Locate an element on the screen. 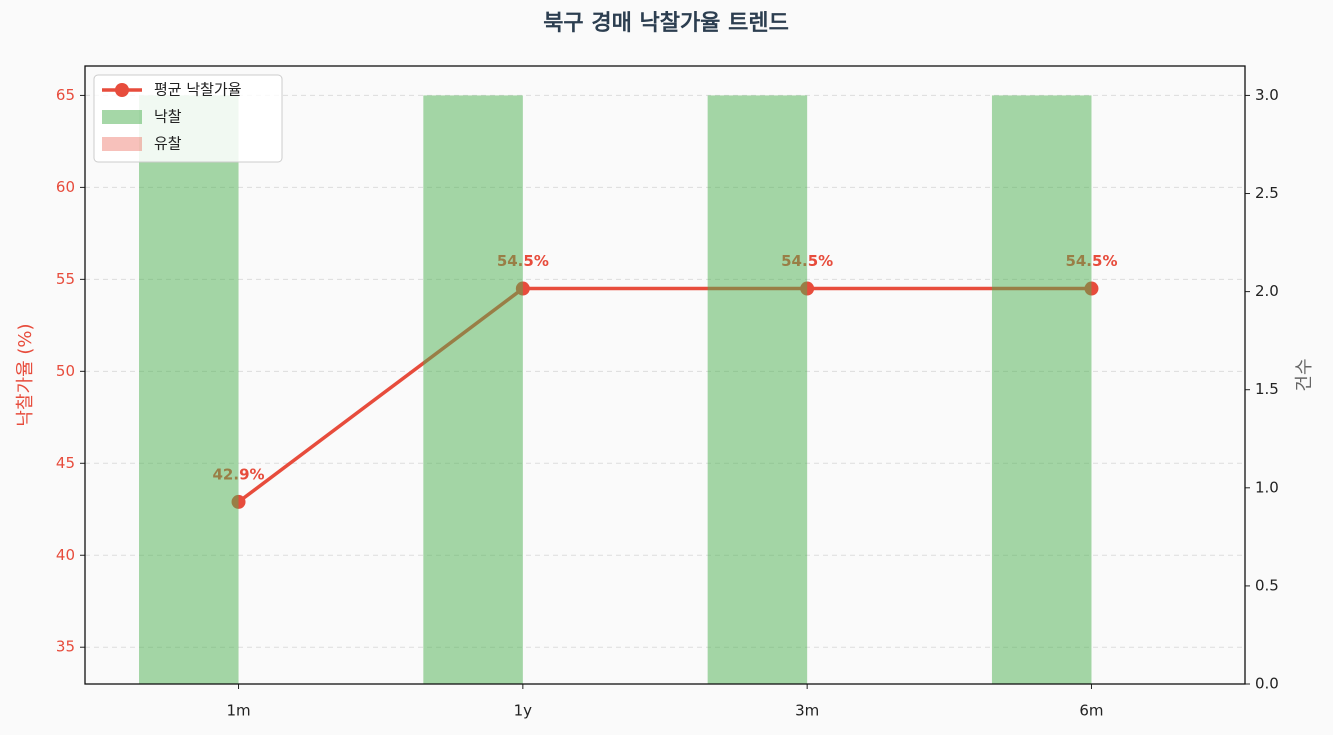 This screenshot has width=1333, height=735. legend-label: 유찰 is located at coordinates (168, 144).